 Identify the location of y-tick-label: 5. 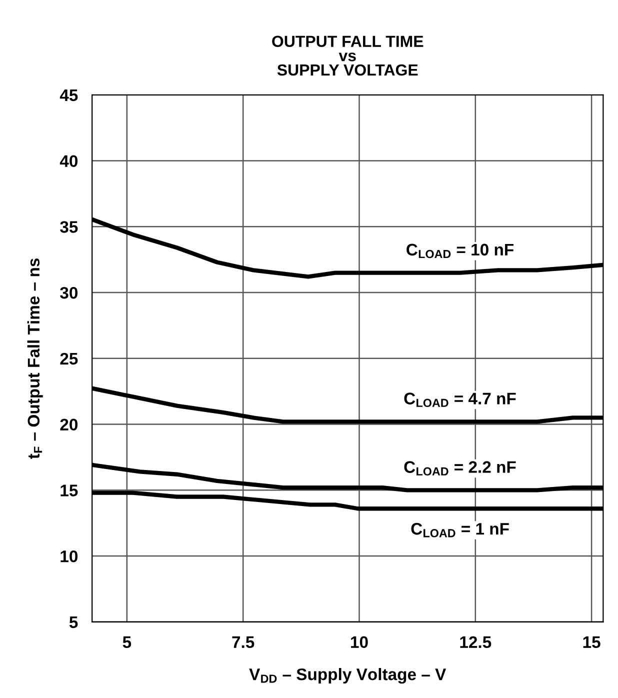
(73, 622).